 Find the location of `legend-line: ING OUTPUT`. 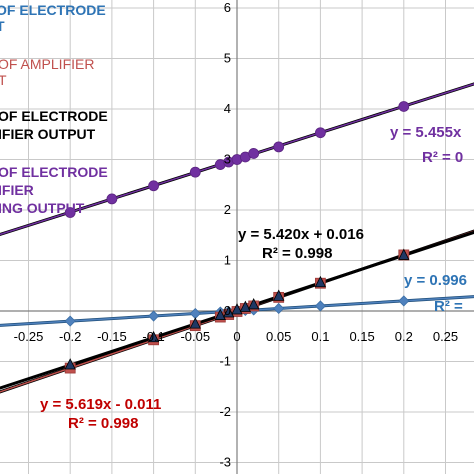

legend-line: ING OUTPUT is located at coordinates (42, 208).